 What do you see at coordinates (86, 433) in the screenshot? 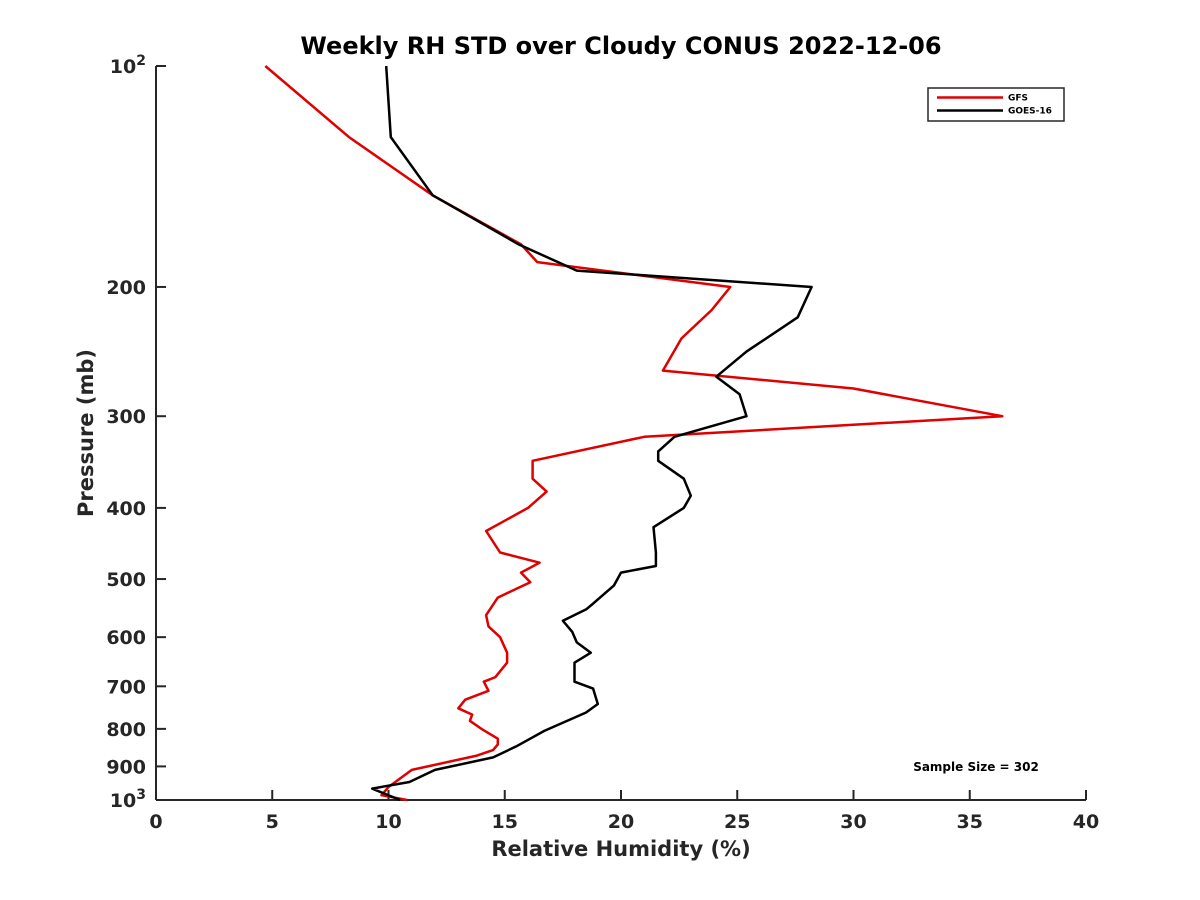
I see `y-axis-label: Pressure (mb)` at bounding box center [86, 433].